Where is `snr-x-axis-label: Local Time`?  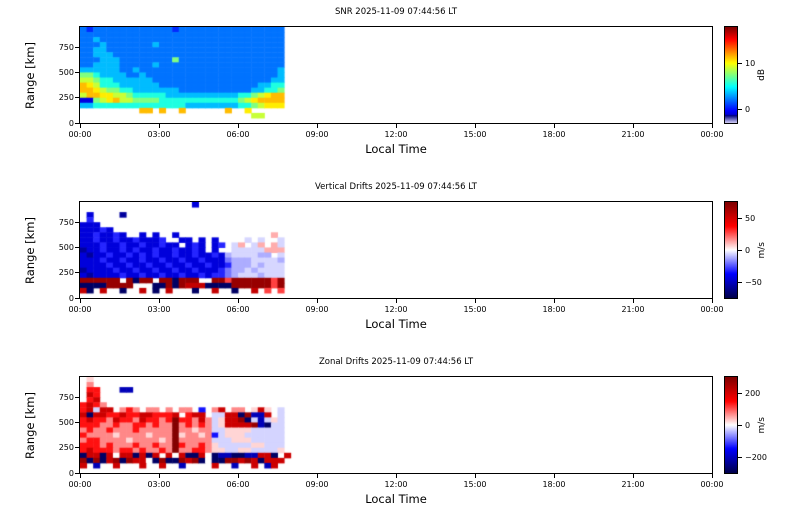 snr-x-axis-label: Local Time is located at coordinates (396, 149).